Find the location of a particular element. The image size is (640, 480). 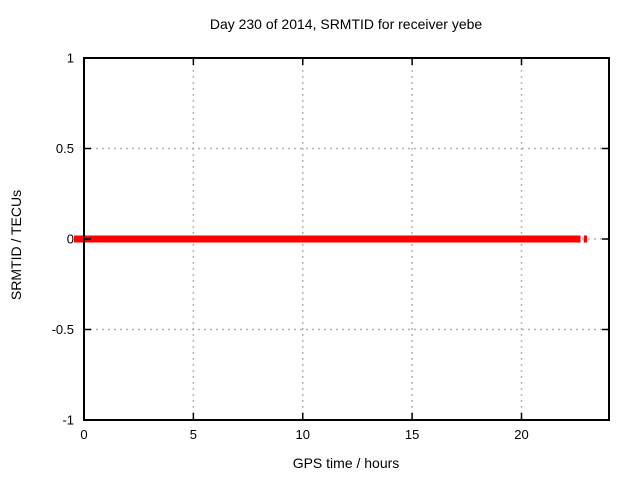

x-tick-label: 15 is located at coordinates (412, 434).